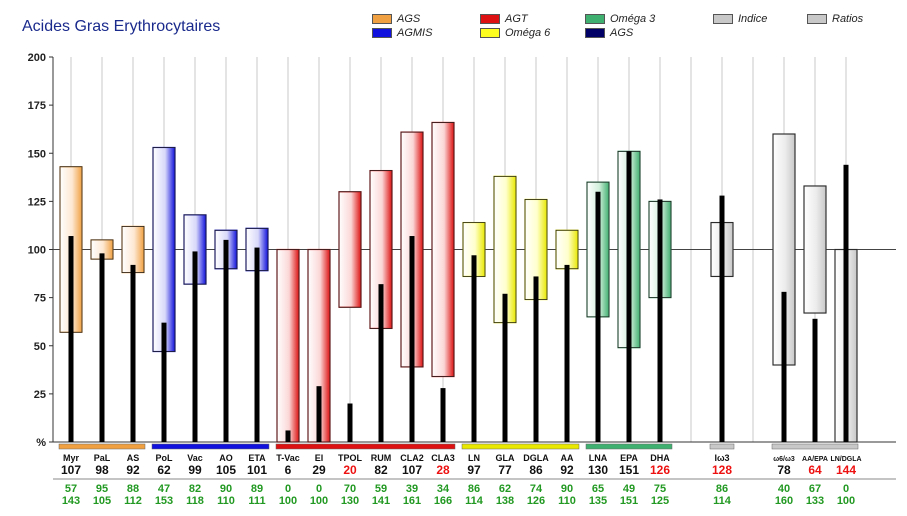 The image size is (907, 516). What do you see at coordinates (740, 19) in the screenshot?
I see `legend-item-indice: Indice` at bounding box center [740, 19].